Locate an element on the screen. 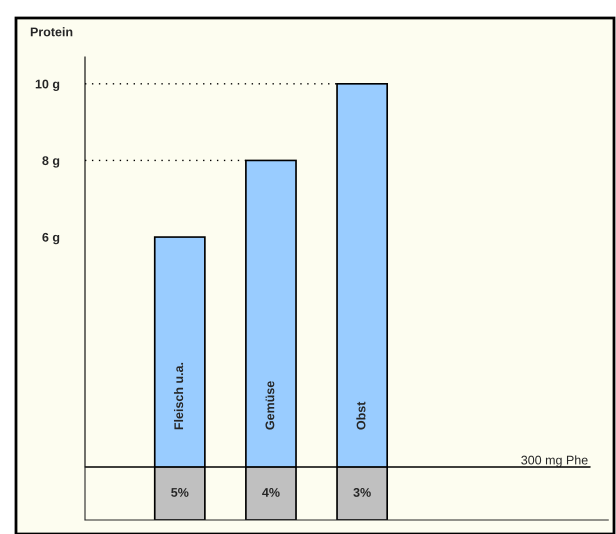 This screenshot has height=534, width=616. y-tick-label: 8 g is located at coordinates (51, 162).